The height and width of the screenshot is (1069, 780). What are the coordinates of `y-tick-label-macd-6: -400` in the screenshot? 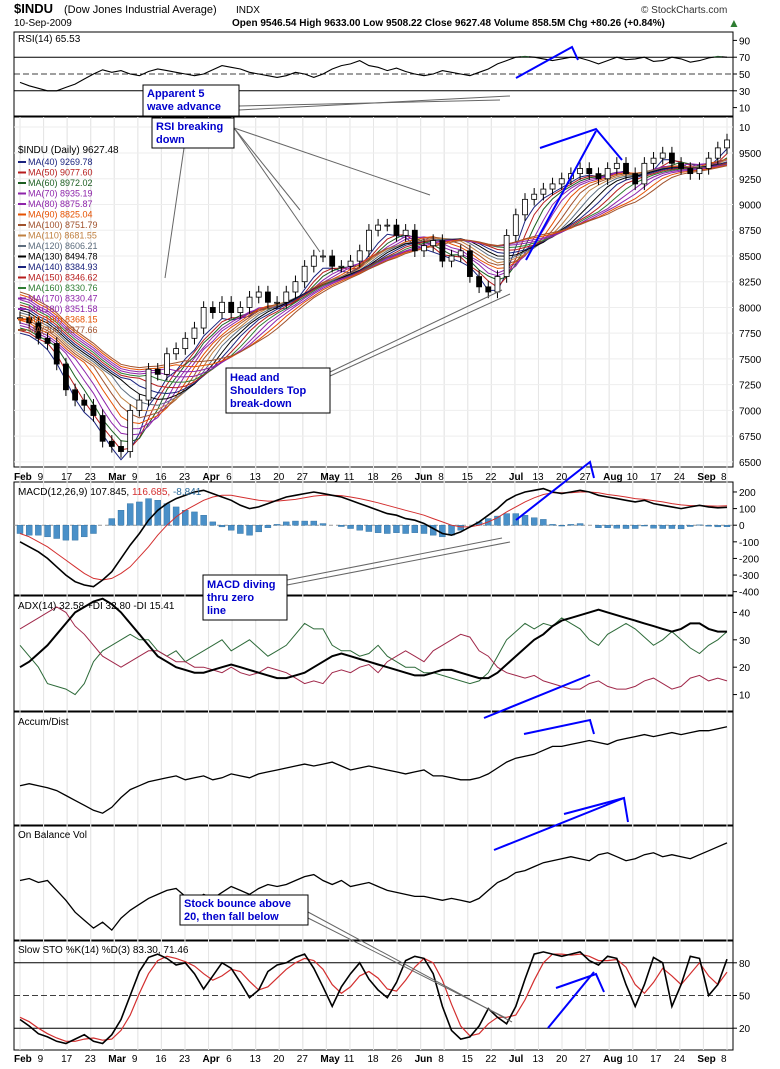 It's located at (749, 593).